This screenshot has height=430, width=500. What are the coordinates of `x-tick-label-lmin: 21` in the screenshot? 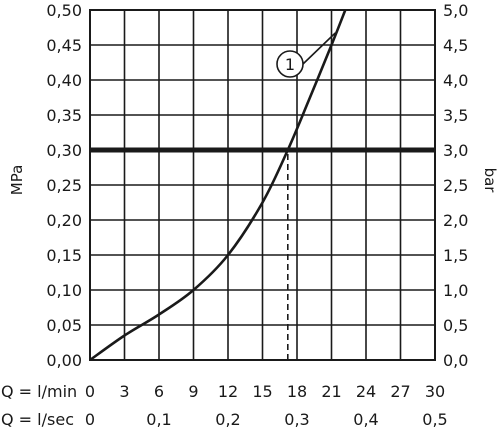 It's located at (331, 391).